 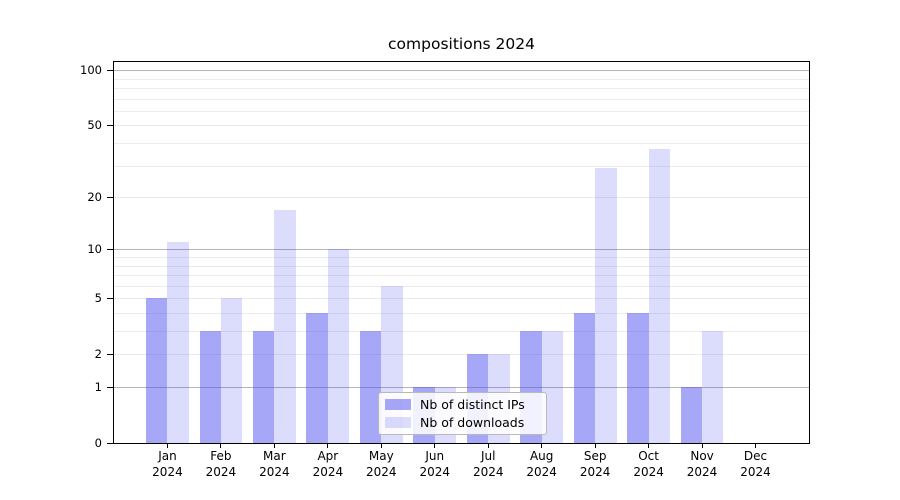 I want to click on legend-item: Nb of distinct IPs, so click(x=461, y=404).